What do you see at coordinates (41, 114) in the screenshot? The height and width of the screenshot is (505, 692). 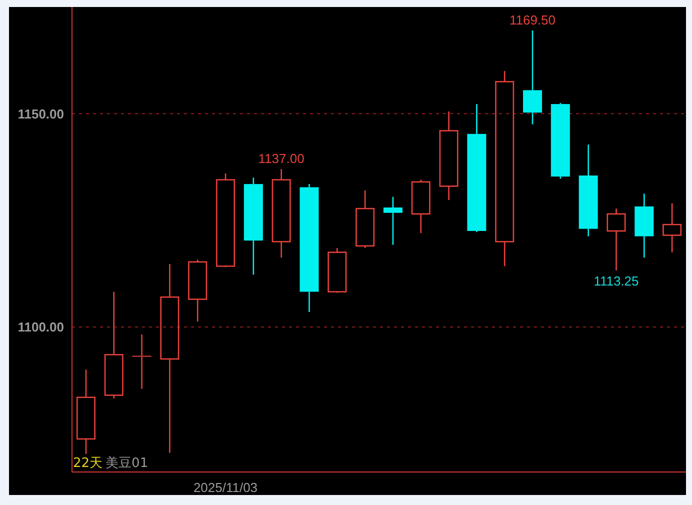 I see `y-tick-label: 1150.00` at bounding box center [41, 114].